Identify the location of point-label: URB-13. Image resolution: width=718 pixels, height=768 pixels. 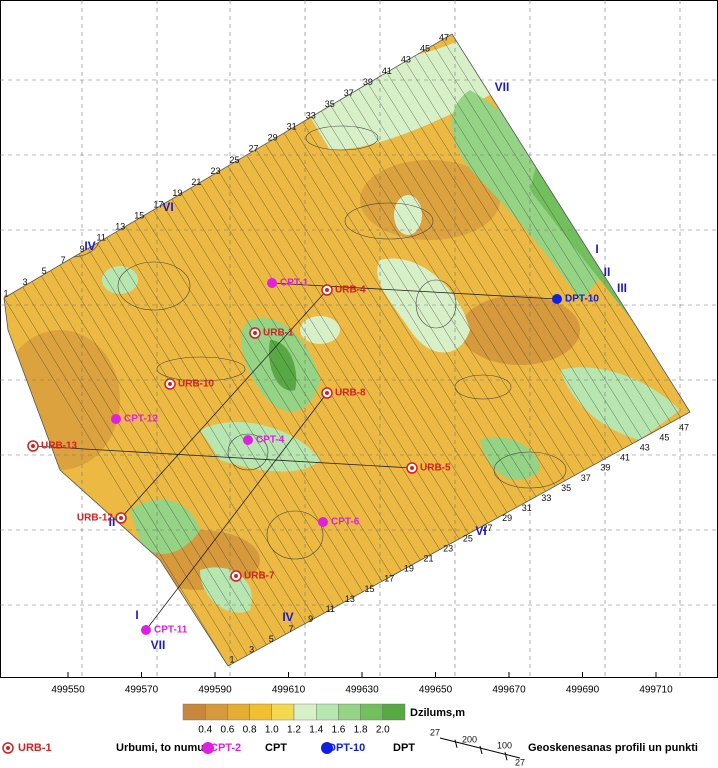
(59, 446).